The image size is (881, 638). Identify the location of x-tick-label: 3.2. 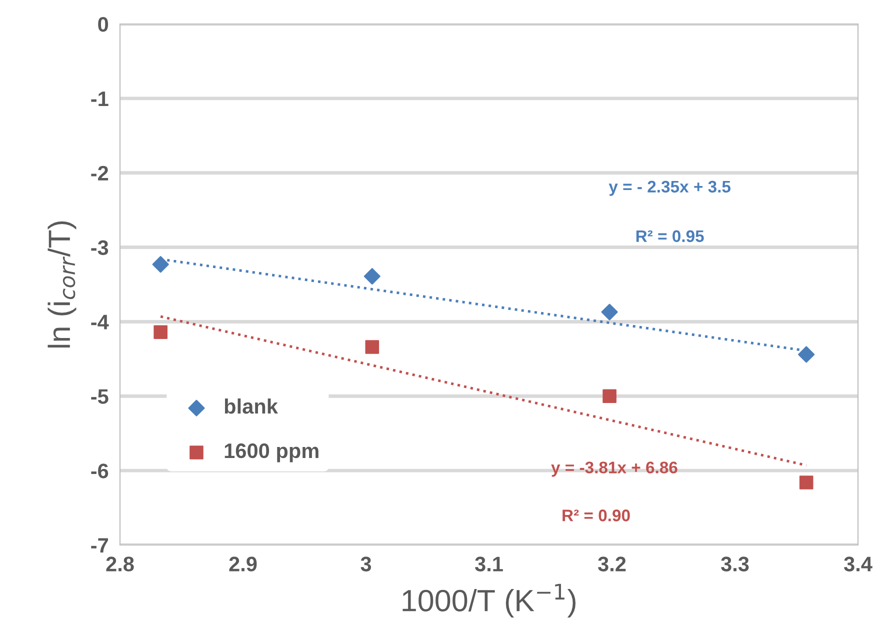
(612, 564).